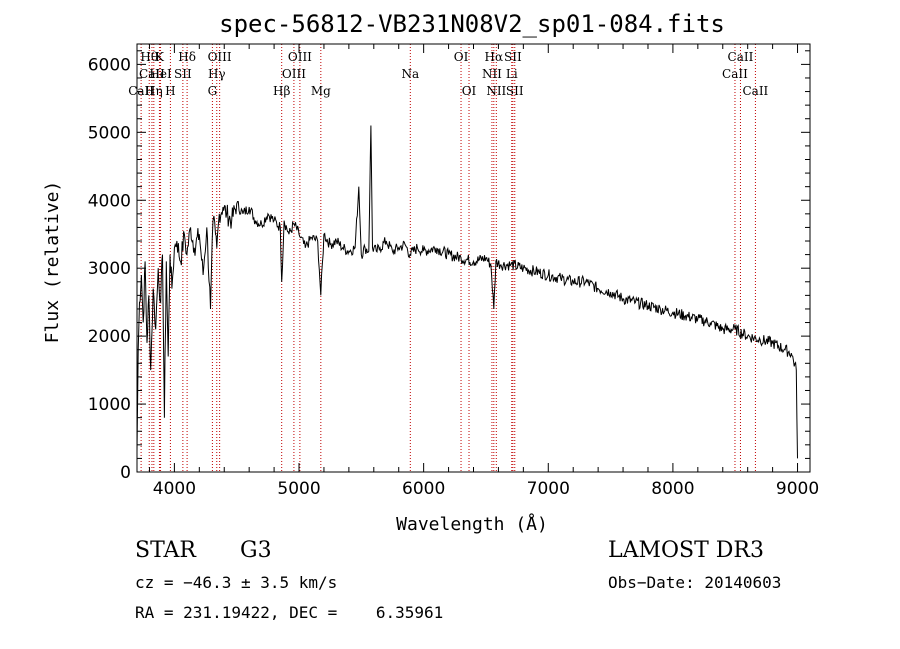 The image size is (900, 649). What do you see at coordinates (548, 489) in the screenshot?
I see `x-tick-label: 7000` at bounding box center [548, 489].